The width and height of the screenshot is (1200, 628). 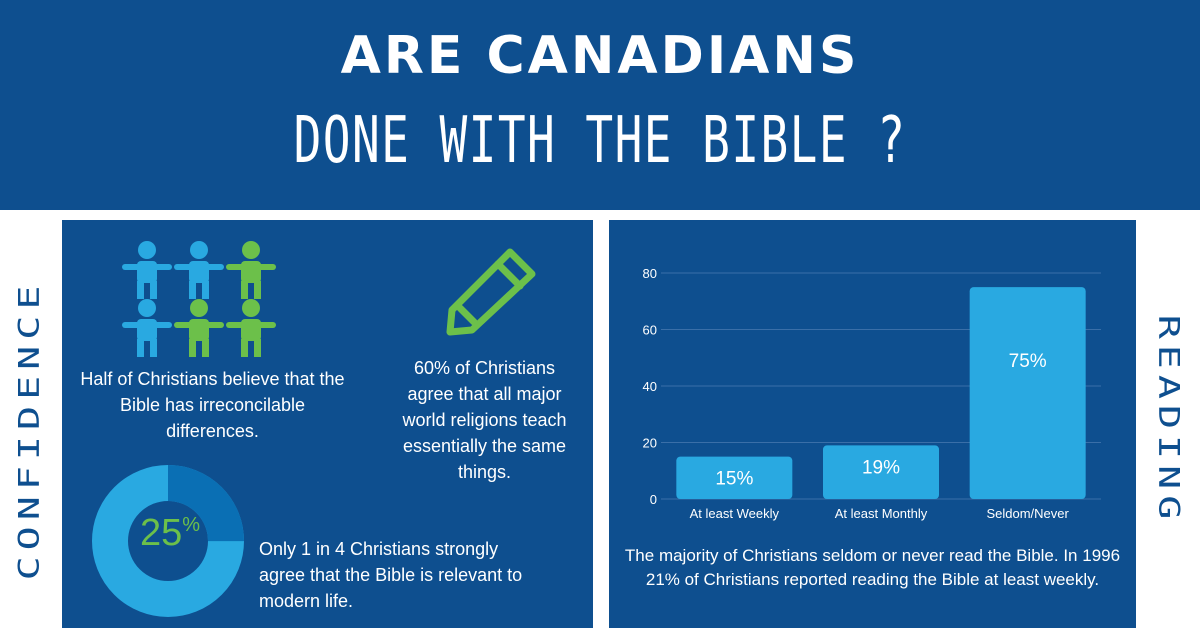 I want to click on data-label: 15%, so click(x=734, y=479).